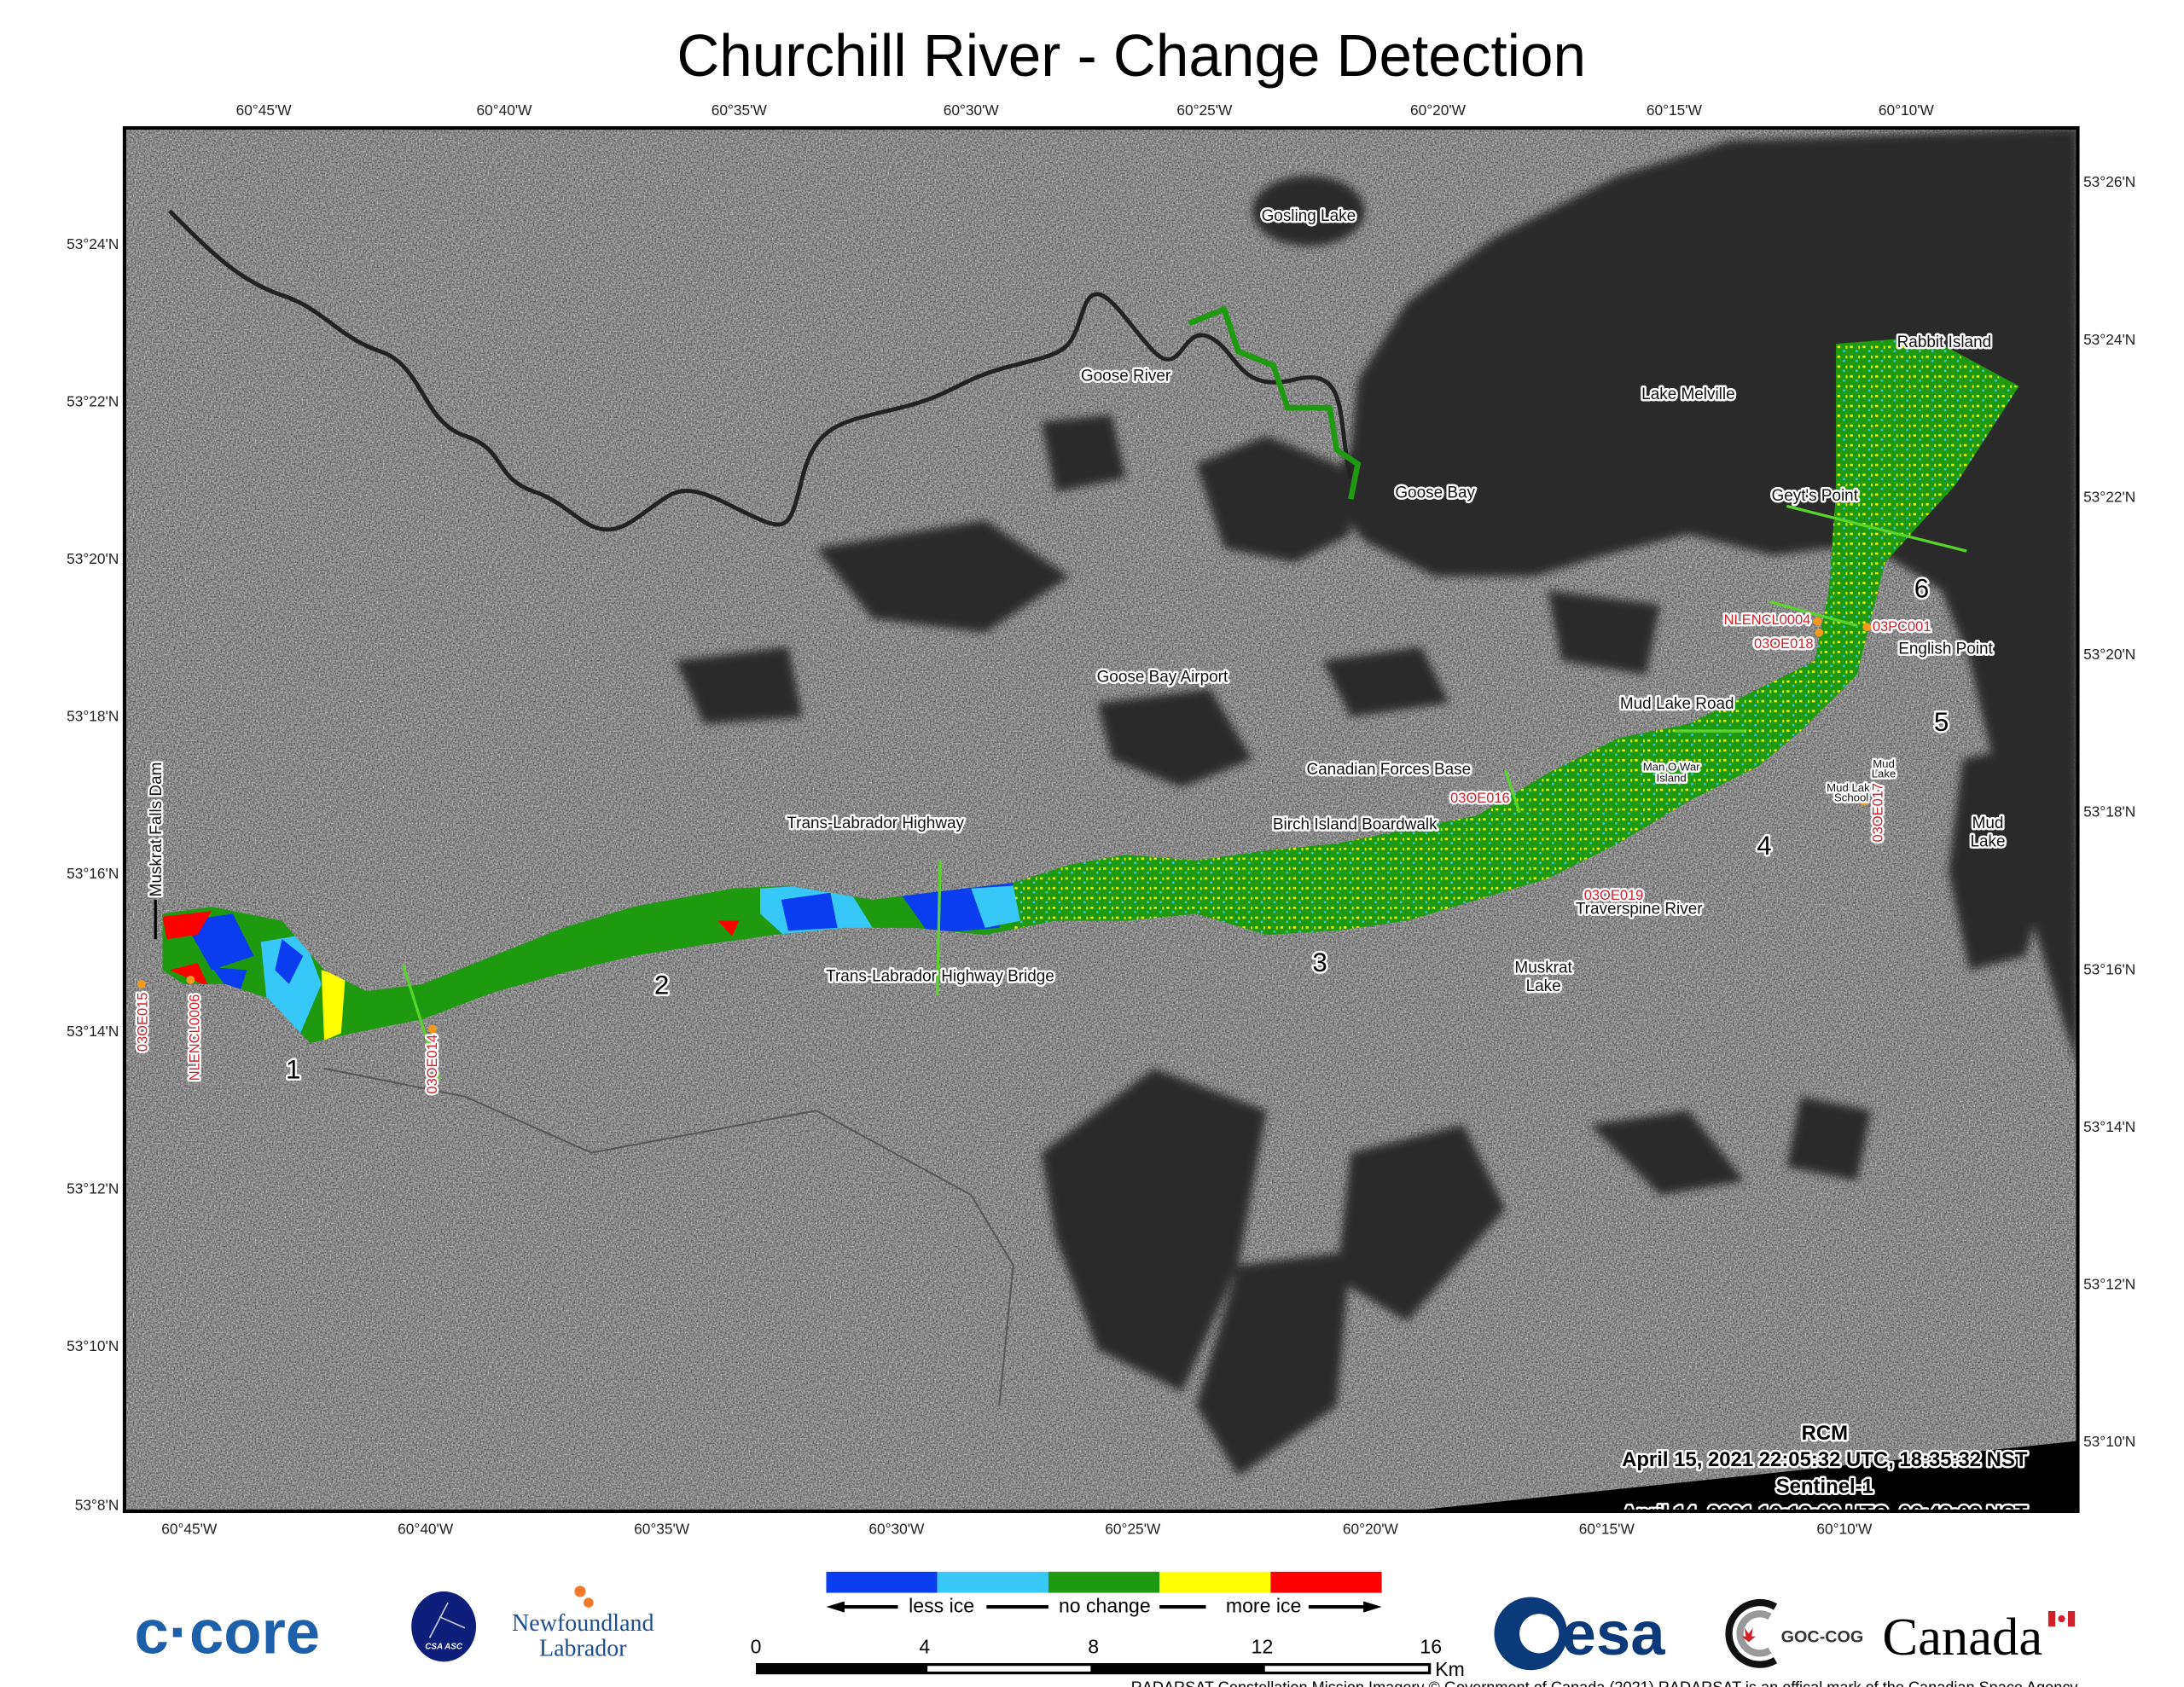 The image size is (2184, 1687). Describe the element at coordinates (1480, 799) in the screenshot. I see `station-03oe016: 03OE016` at that location.